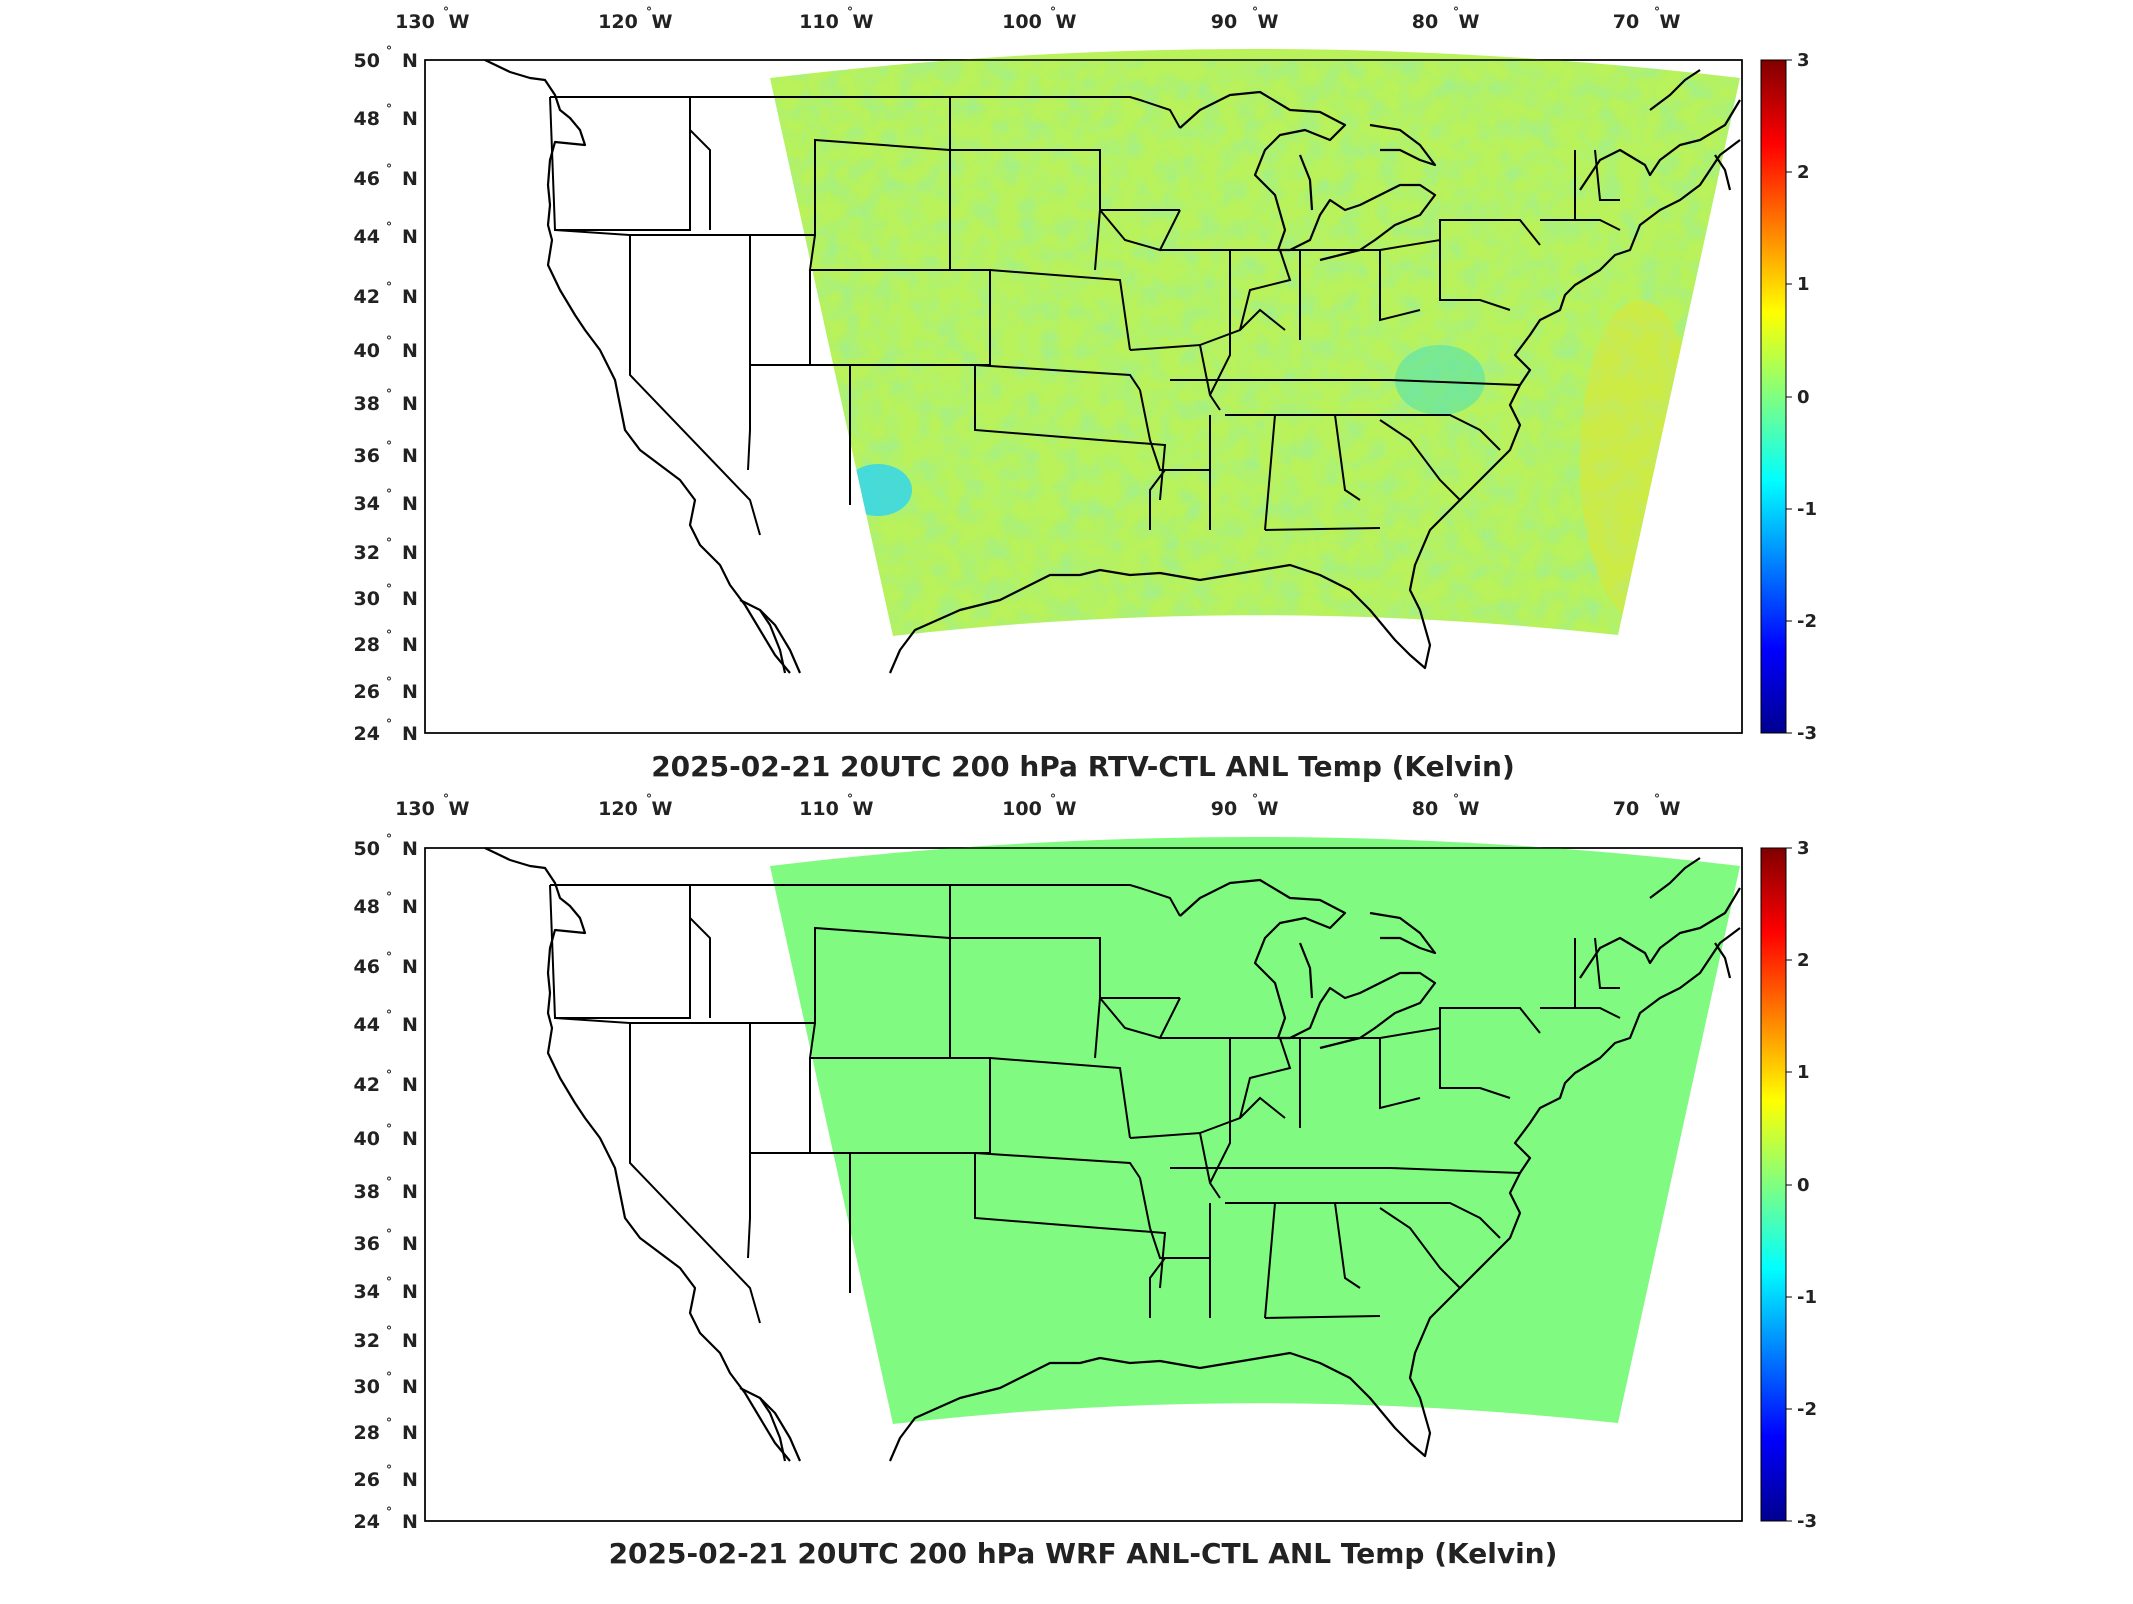  What do you see at coordinates (367, 351) in the screenshot?
I see `latitude-tick-label: 40` at bounding box center [367, 351].